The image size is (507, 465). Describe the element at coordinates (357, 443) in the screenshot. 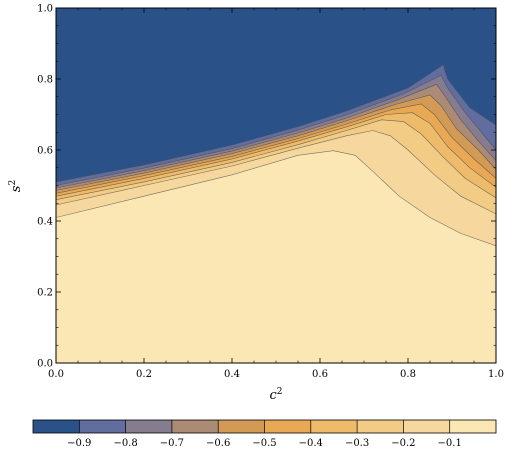

I see `colorbar-tick-label: −0.3` at that location.